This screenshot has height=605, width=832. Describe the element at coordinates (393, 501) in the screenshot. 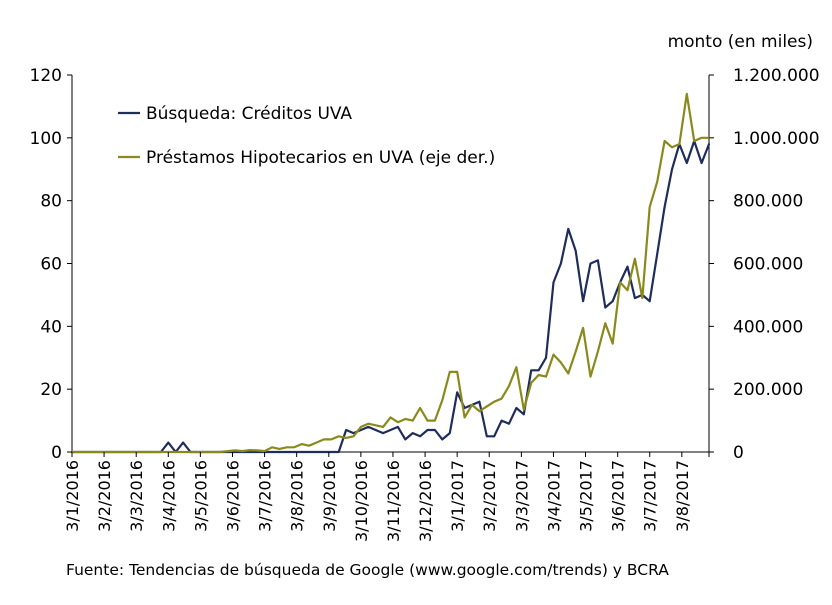

I see `x-tick-label: 3/11/2016` at that location.